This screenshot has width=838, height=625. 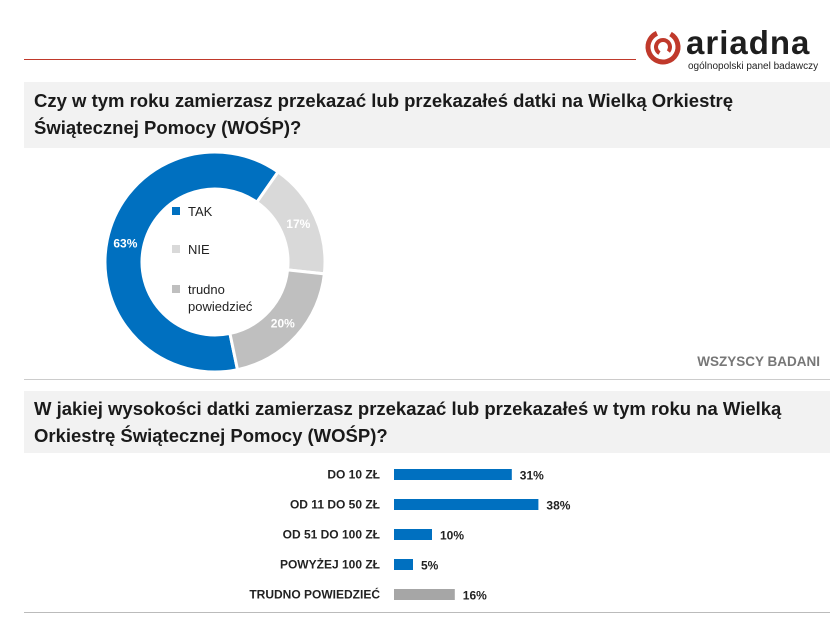 I want to click on donut-chart: 63% 17% 20%, so click(x=215, y=262).